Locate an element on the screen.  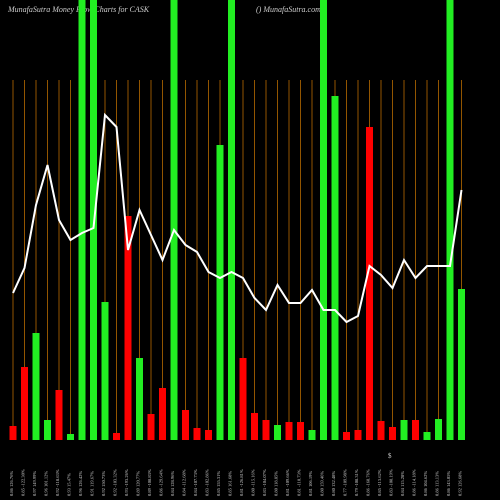
x-tick-label: 0.92 -118.63% is located at coordinates (57, 482).